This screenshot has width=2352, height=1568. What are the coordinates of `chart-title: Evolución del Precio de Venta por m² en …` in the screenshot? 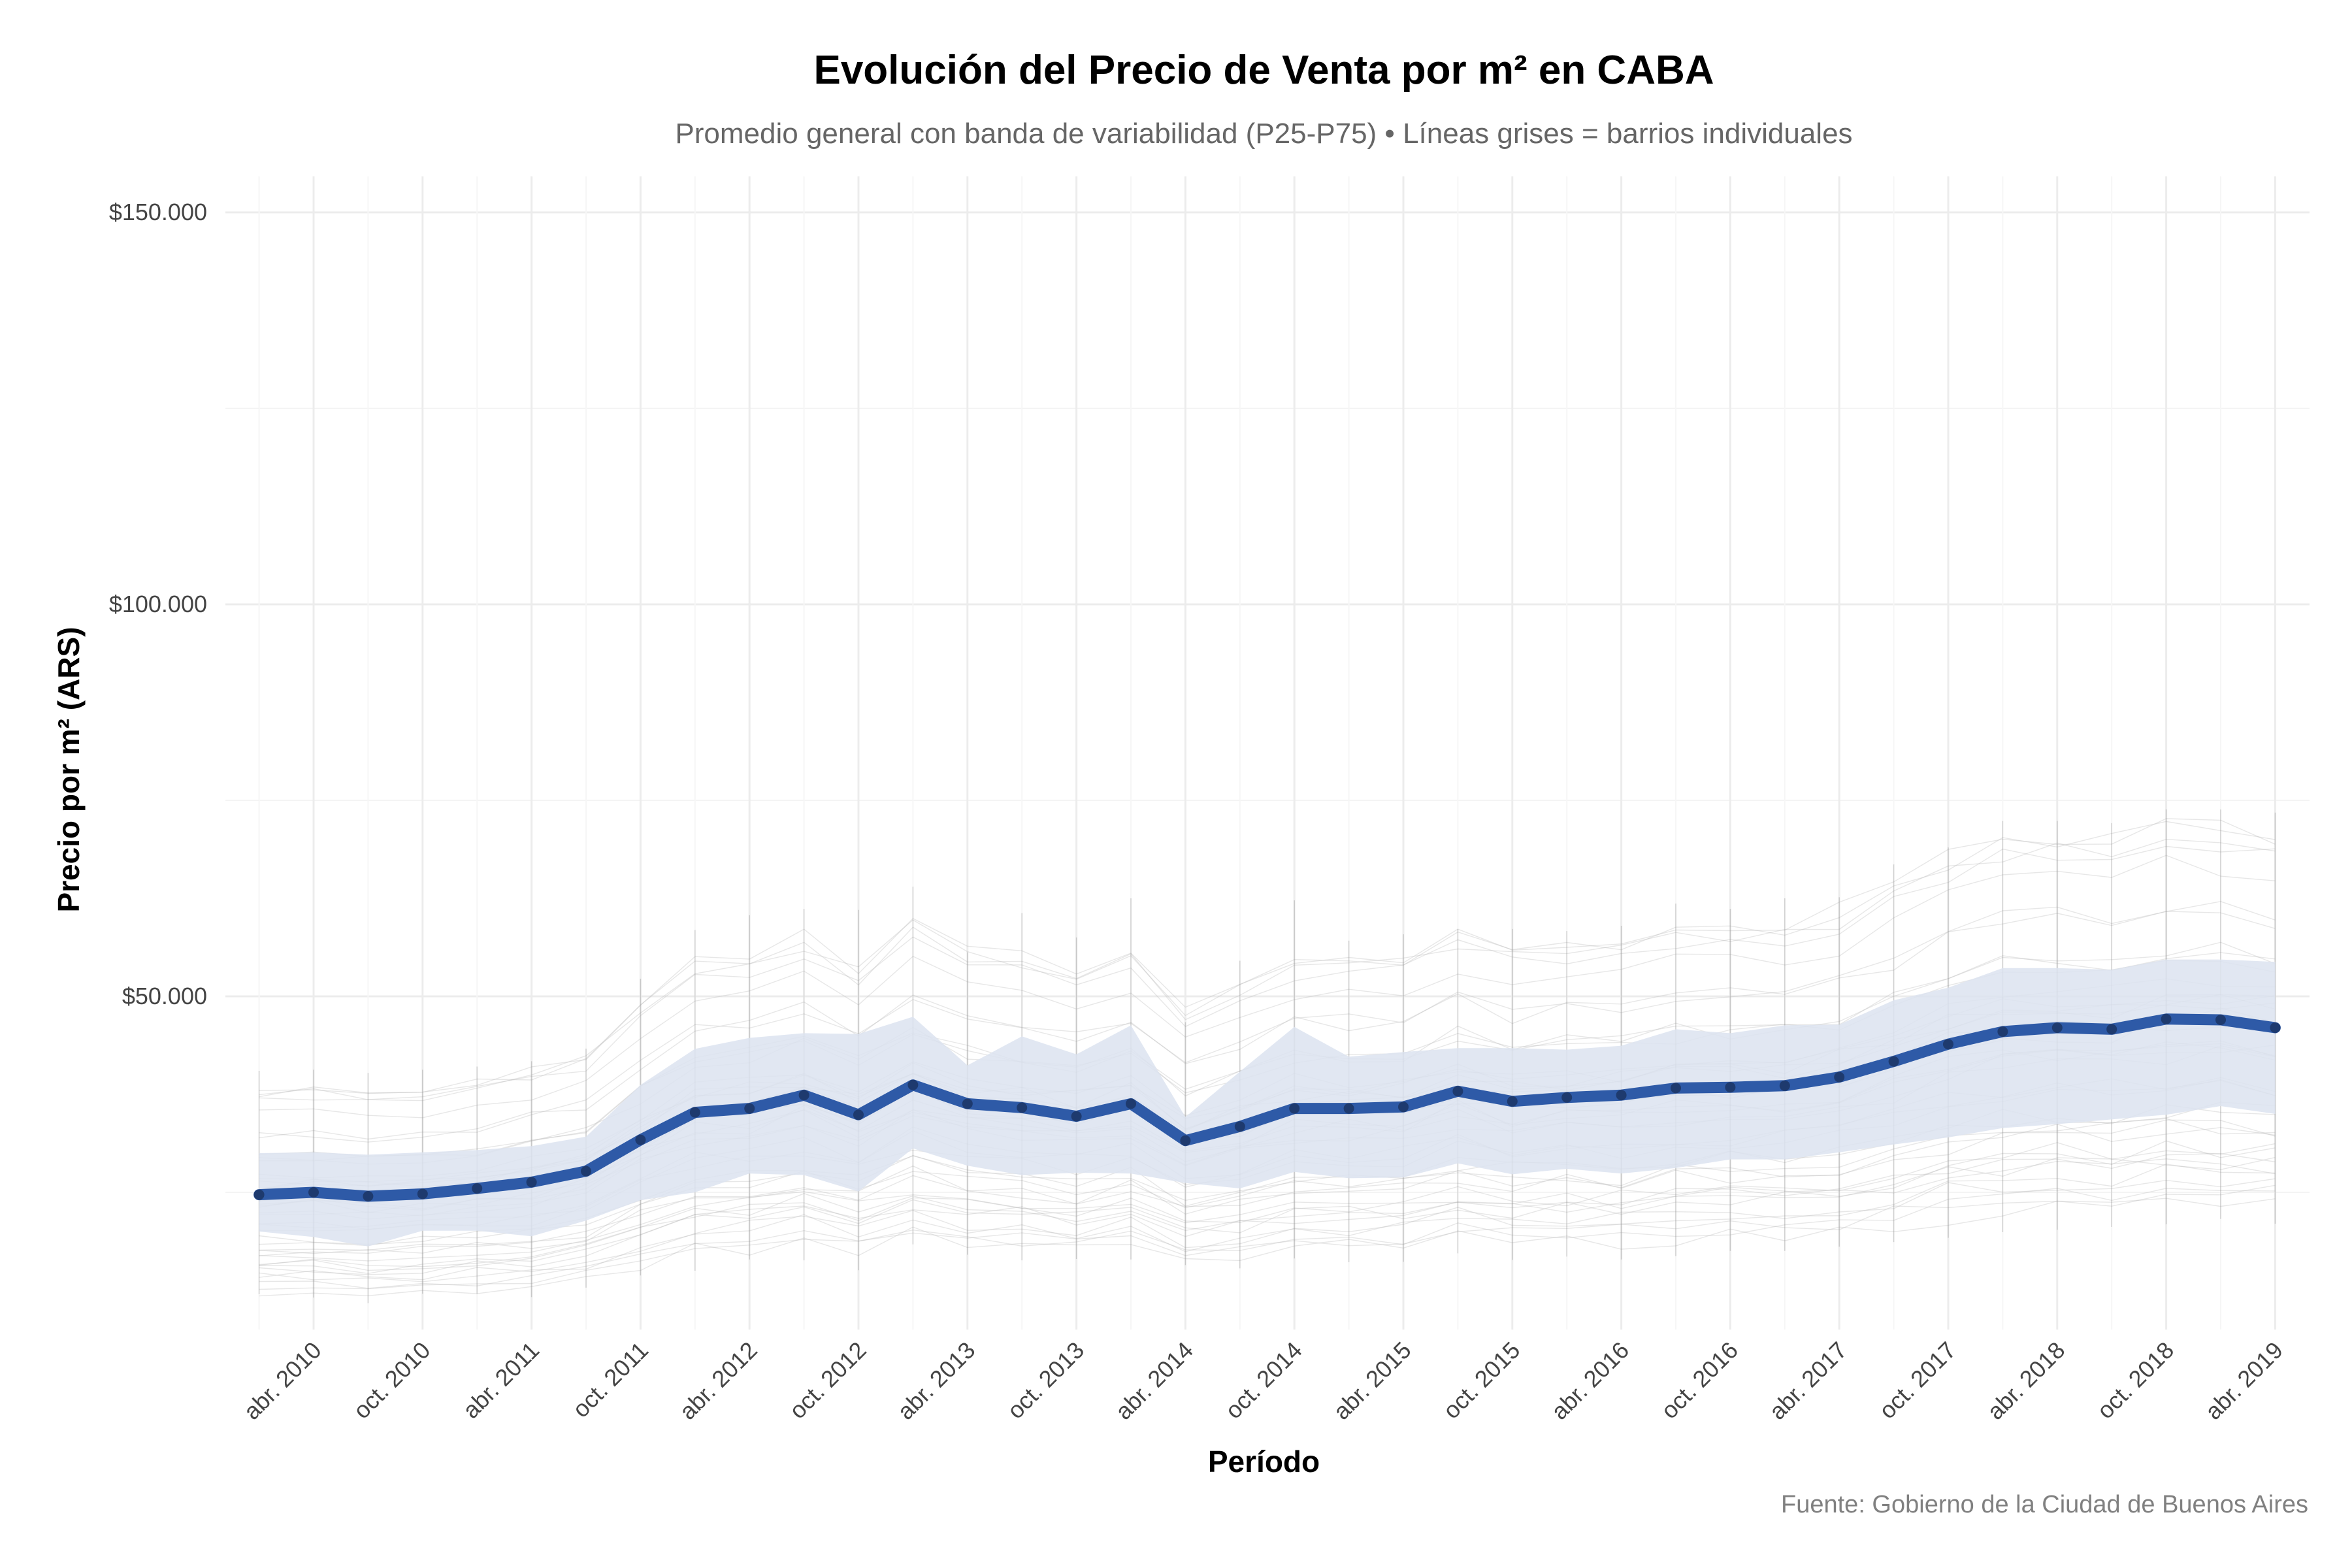 It's located at (1263, 70).